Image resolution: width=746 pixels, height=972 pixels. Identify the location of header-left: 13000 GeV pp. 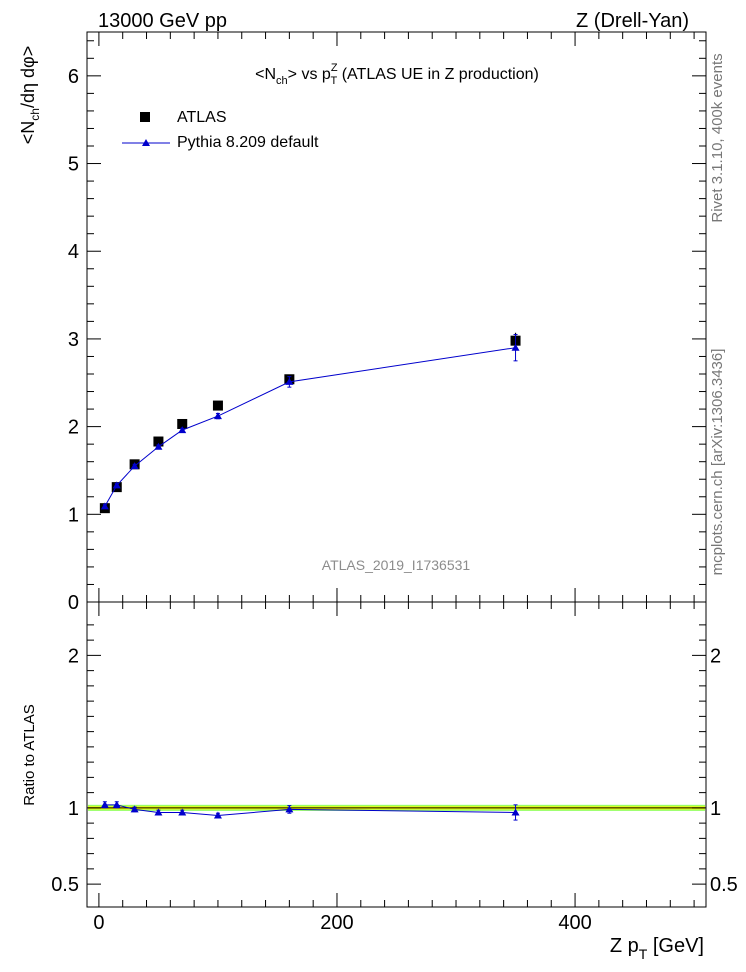
(162, 21).